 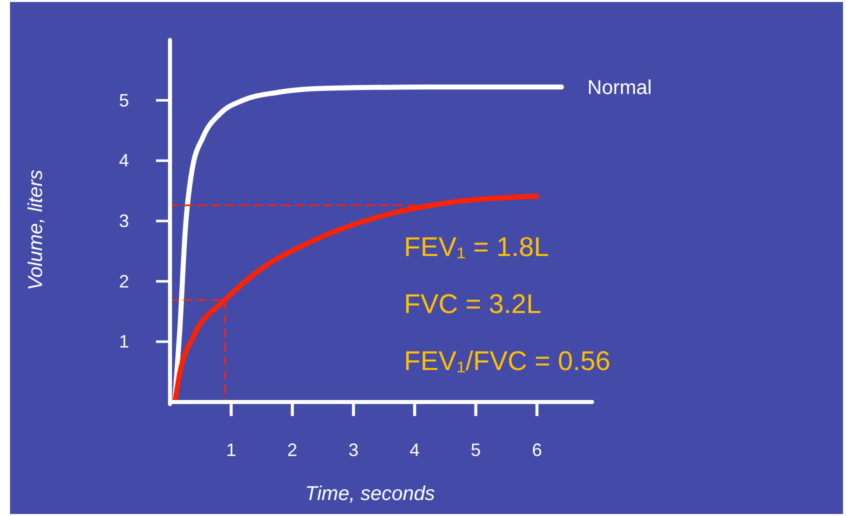 I want to click on x-axis-title: Time, seconds, so click(x=370, y=494).